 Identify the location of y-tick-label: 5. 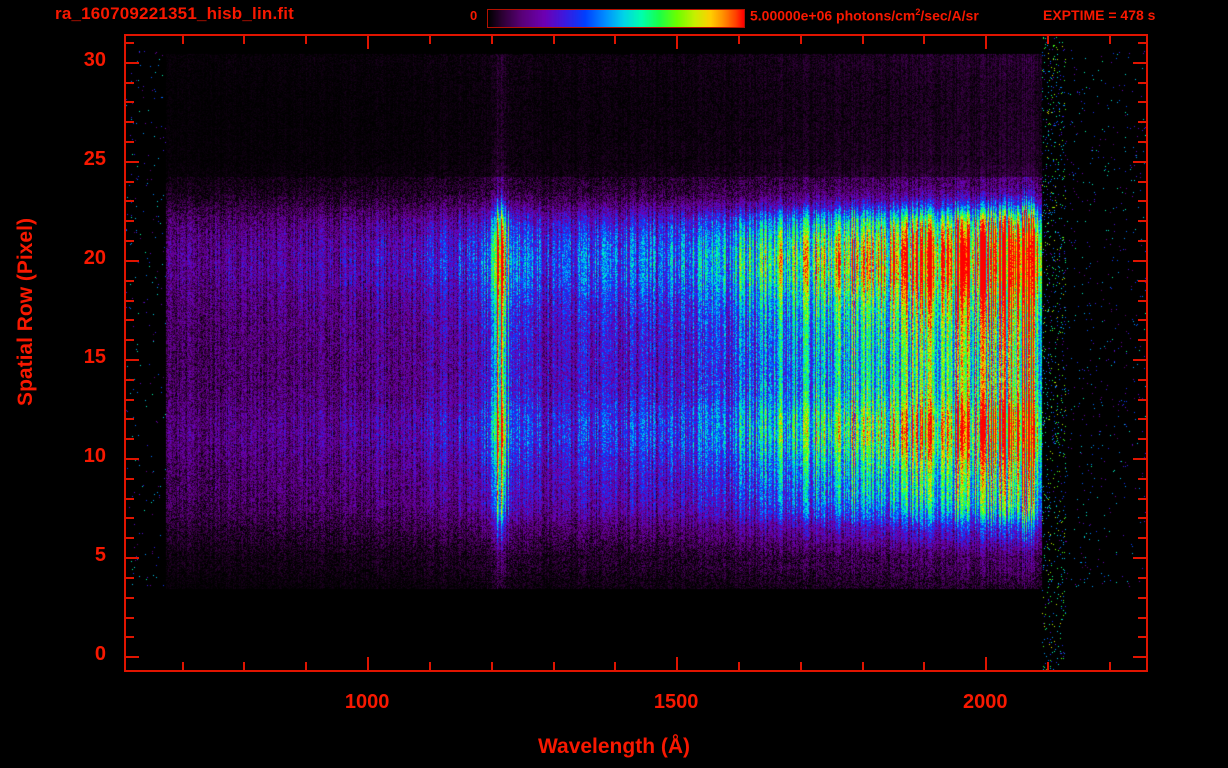
(100, 555).